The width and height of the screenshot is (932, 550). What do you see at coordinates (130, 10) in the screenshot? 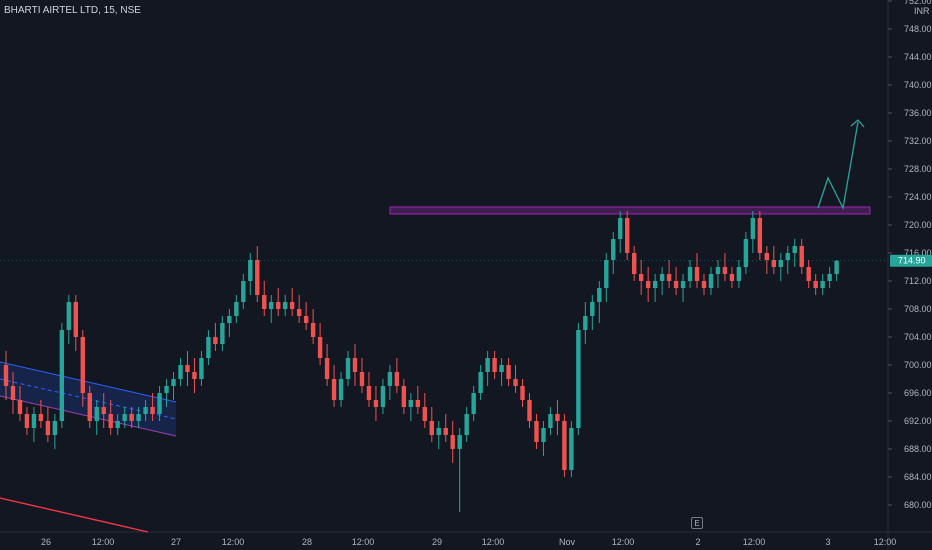
I see `exchange-label: NSE` at bounding box center [130, 10].